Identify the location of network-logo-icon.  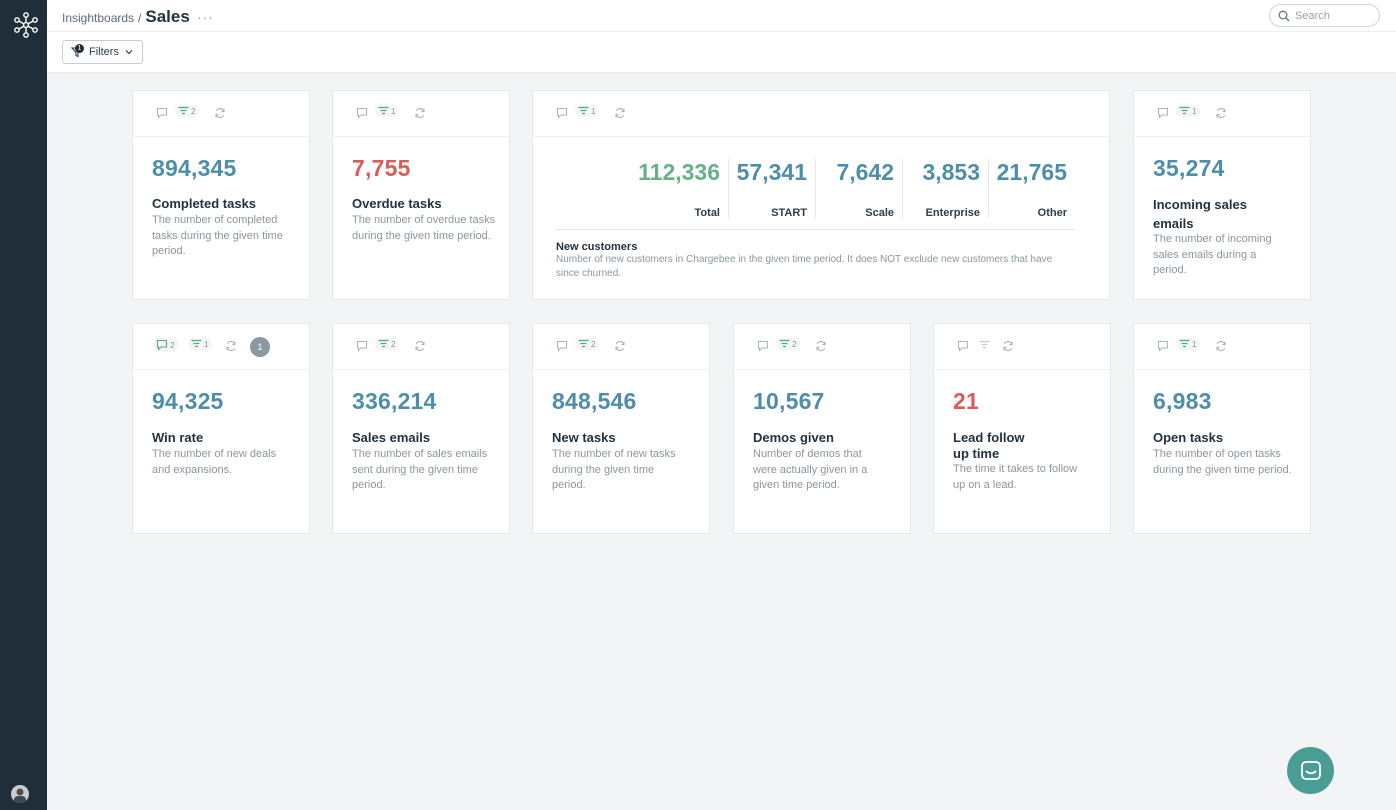
(26, 25).